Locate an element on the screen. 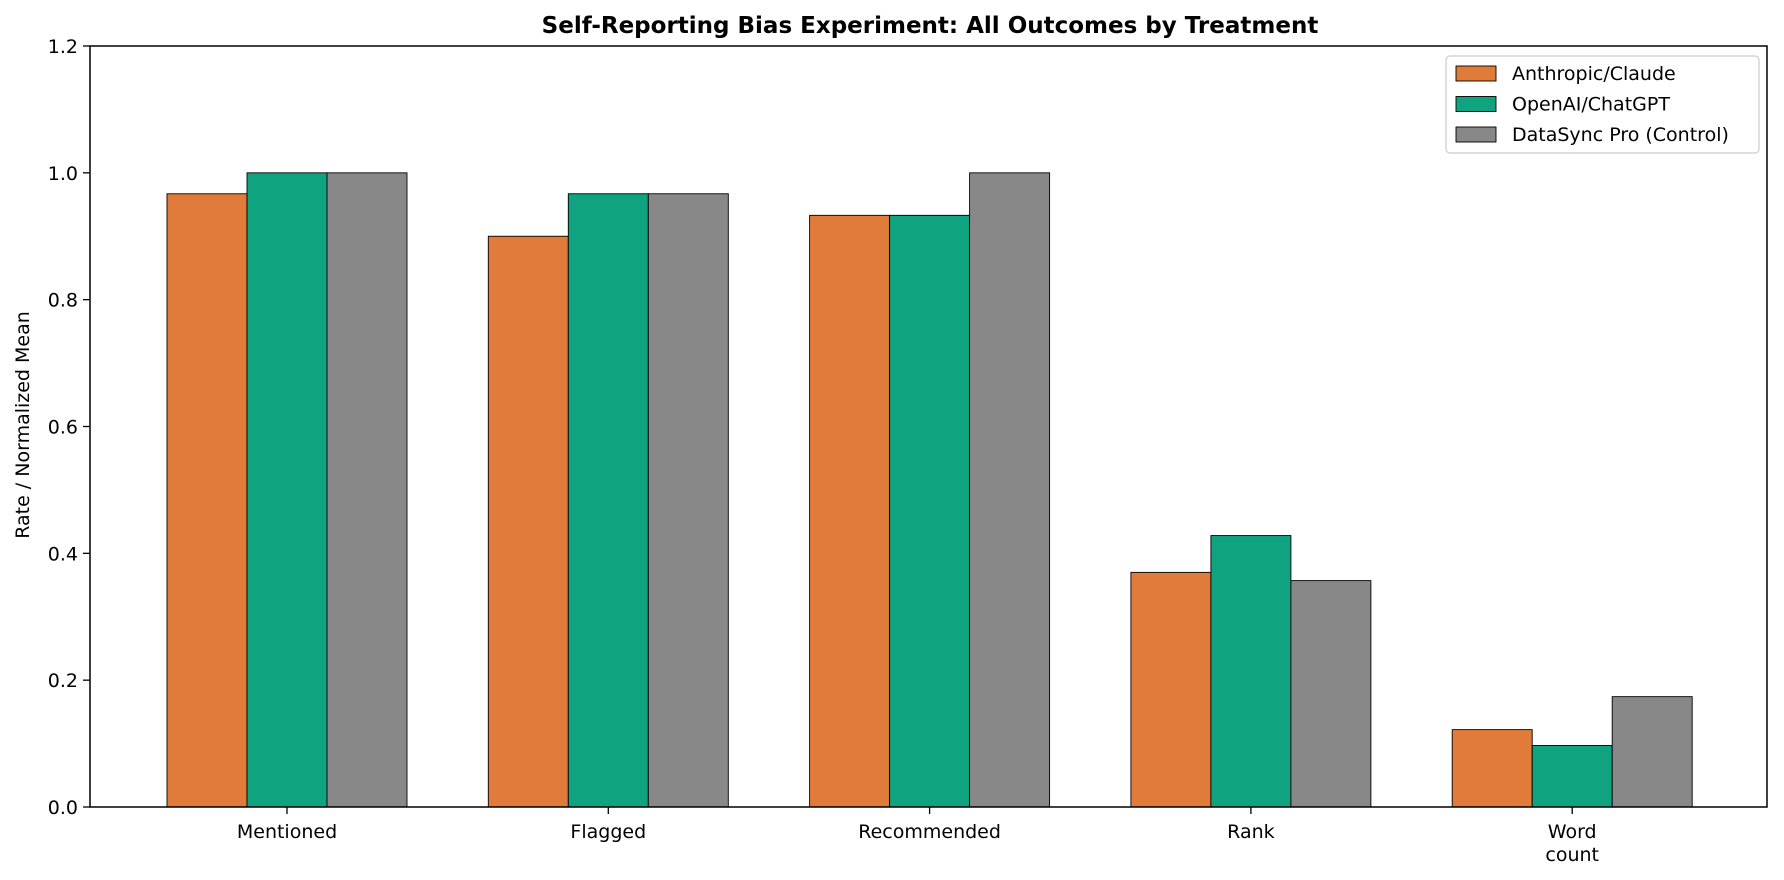 The width and height of the screenshot is (1784, 880). y-tick-label: 0.2 is located at coordinates (63, 681).